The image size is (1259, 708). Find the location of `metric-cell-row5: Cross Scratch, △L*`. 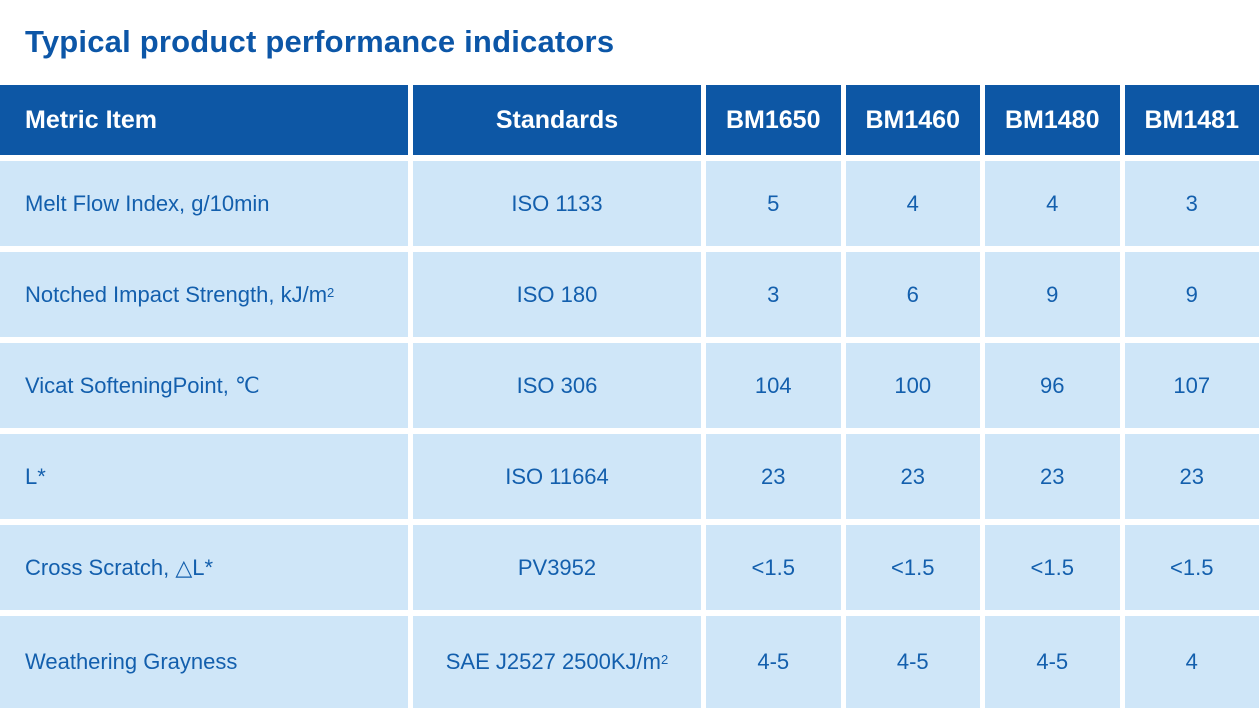

metric-cell-row5: Cross Scratch, △L* is located at coordinates (204, 567).